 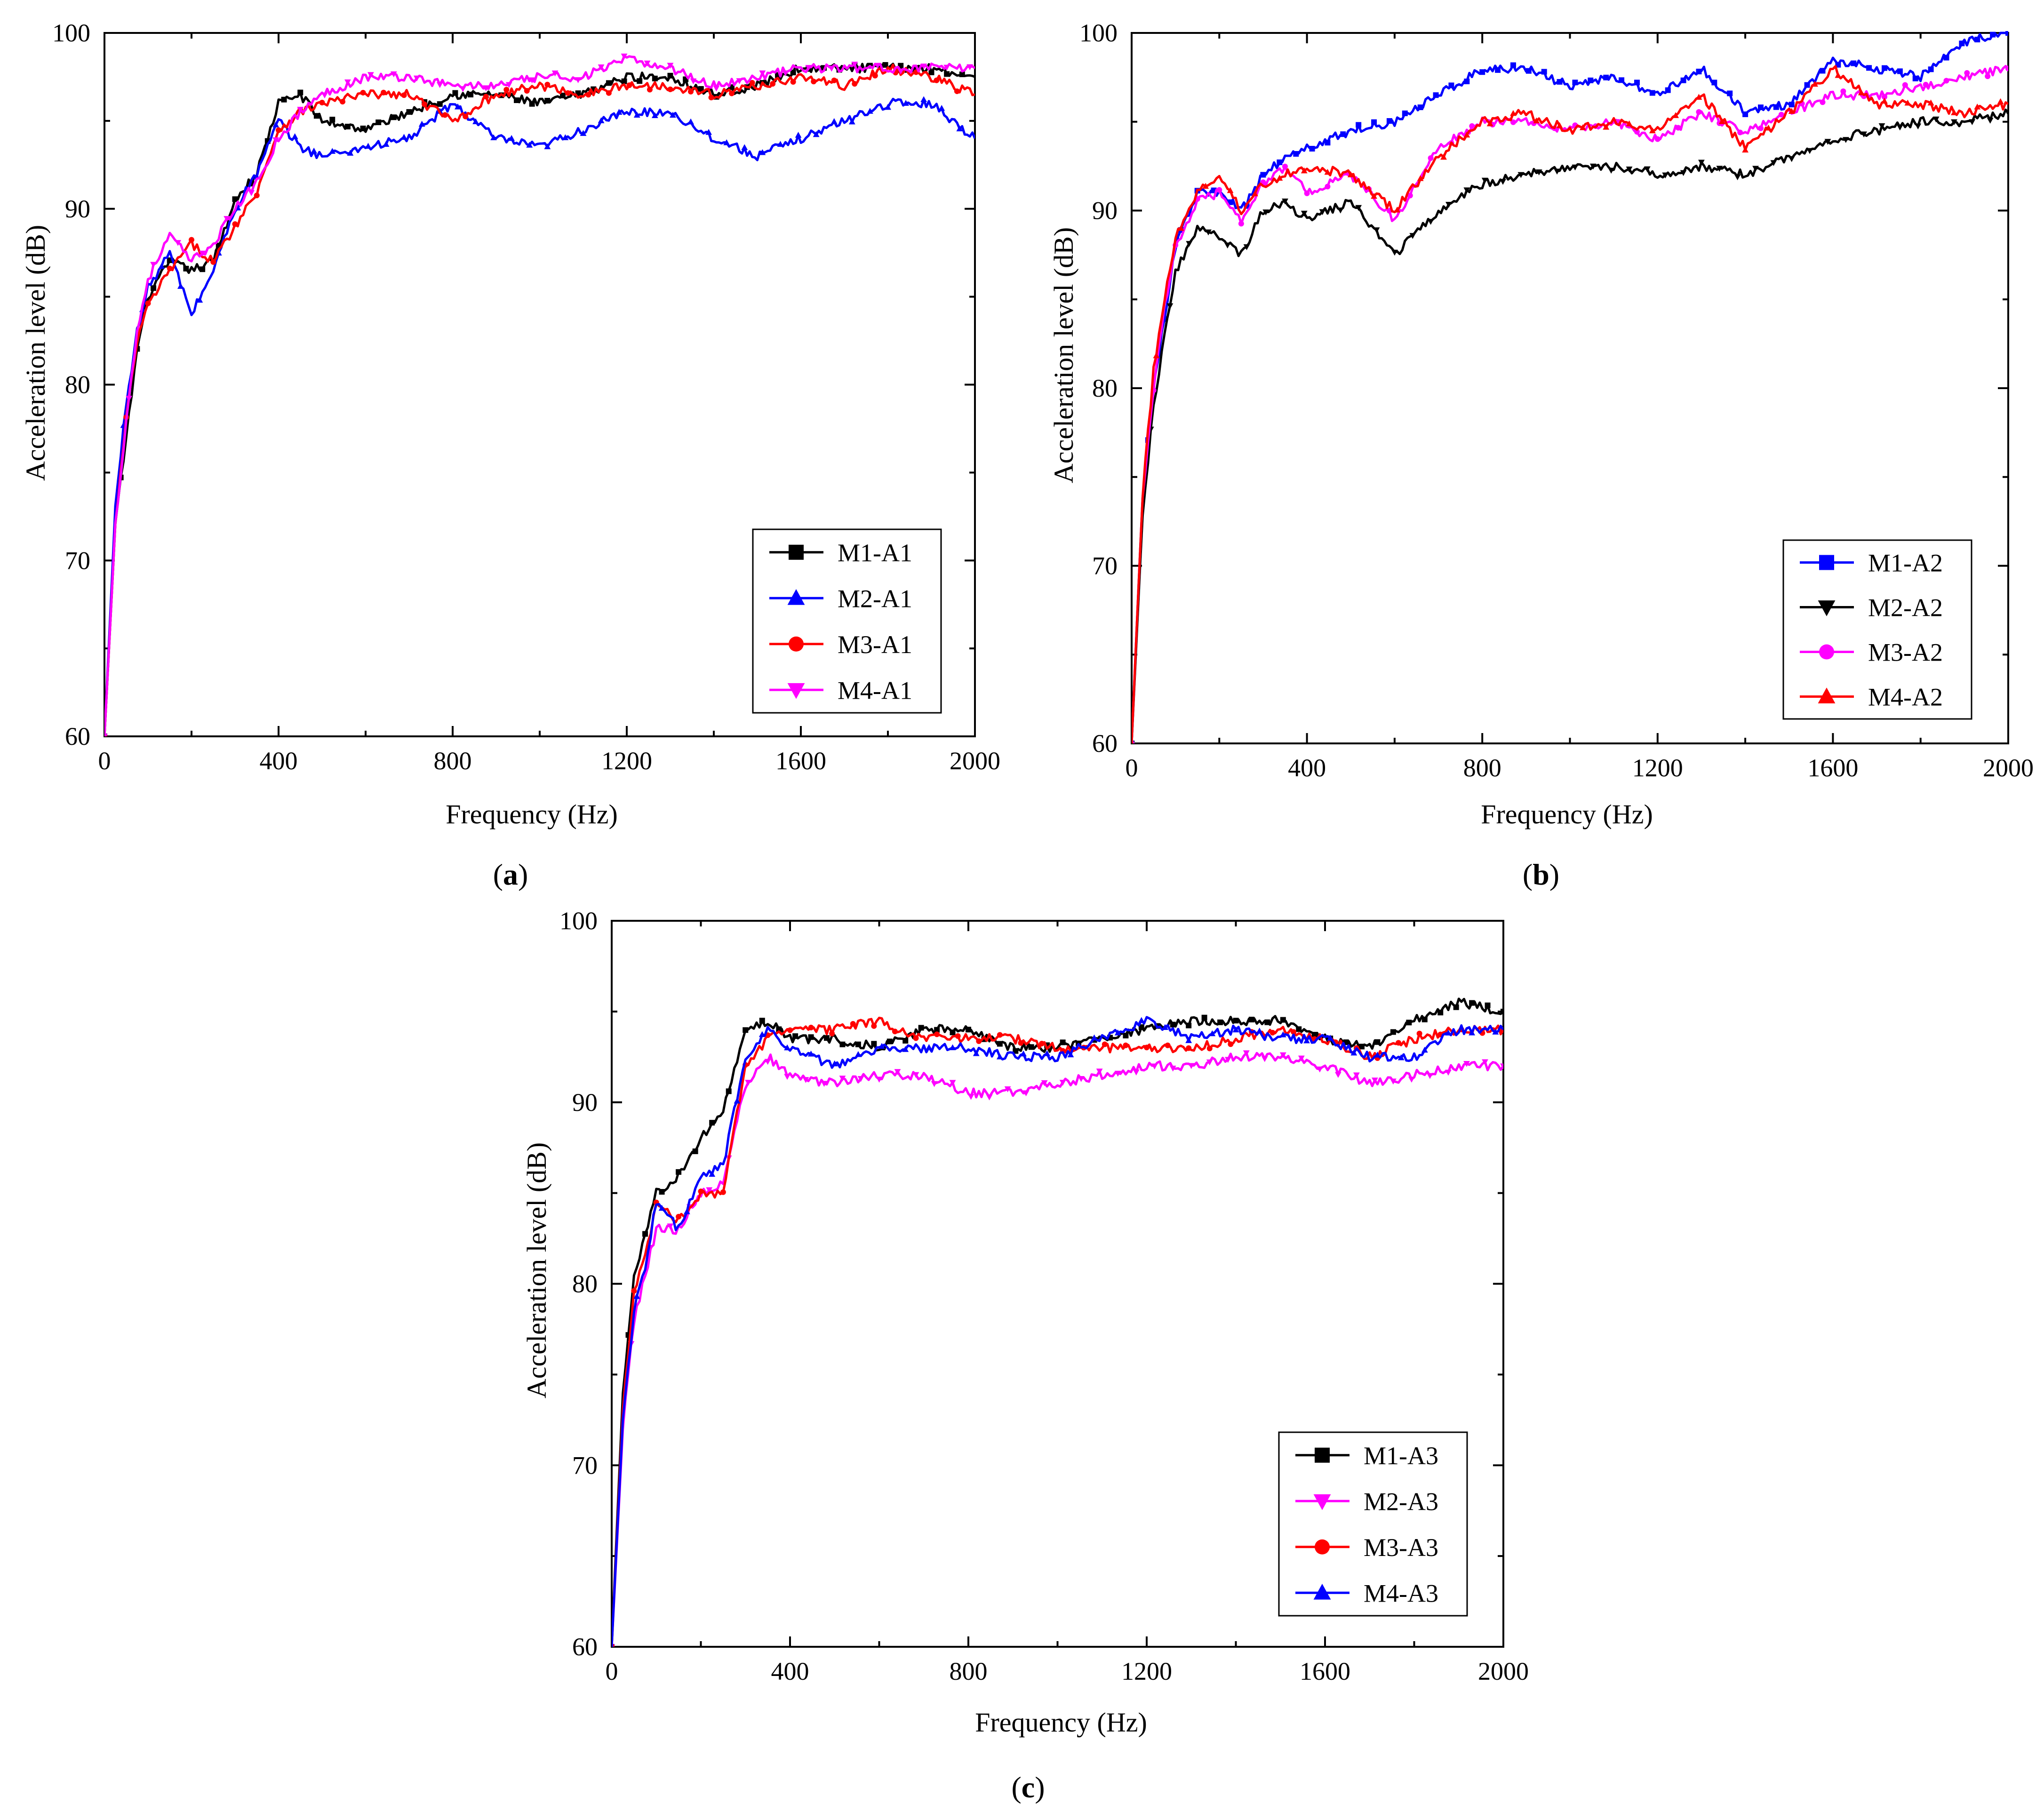 What do you see at coordinates (510, 874) in the screenshot?
I see `panel-a-label: (a)` at bounding box center [510, 874].